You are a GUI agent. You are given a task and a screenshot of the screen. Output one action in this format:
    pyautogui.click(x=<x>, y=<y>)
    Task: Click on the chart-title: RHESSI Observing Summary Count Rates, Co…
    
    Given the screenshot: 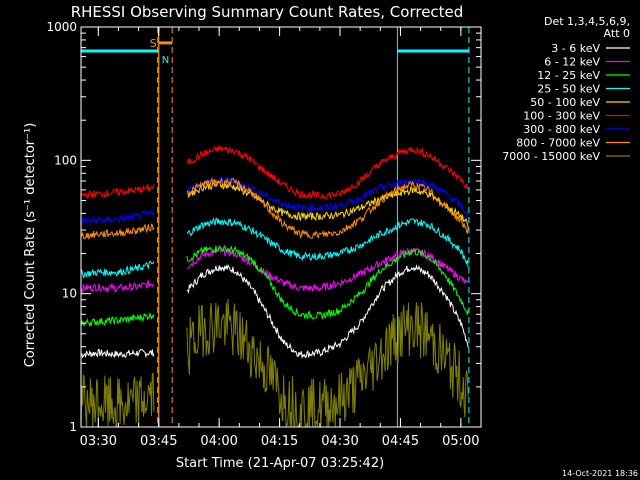 What is the action you would take?
    pyautogui.click(x=267, y=12)
    